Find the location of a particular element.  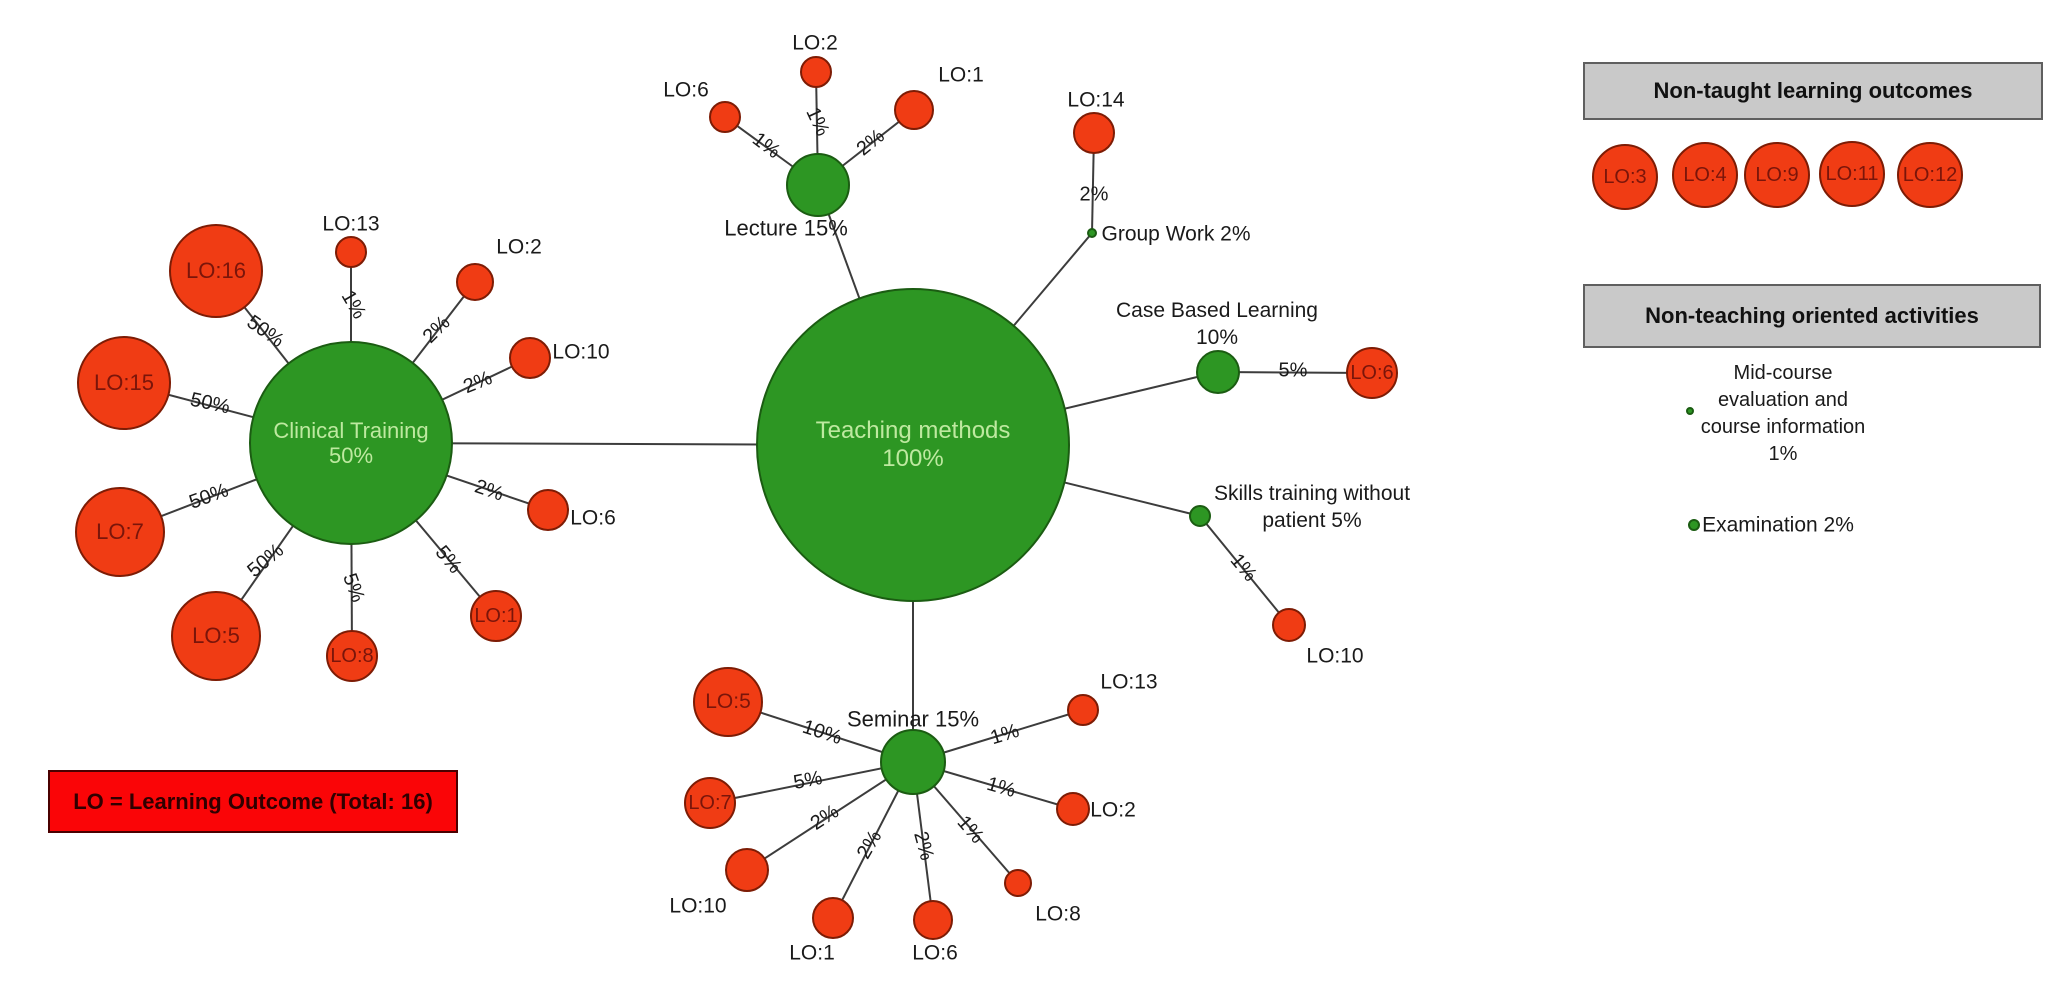

edge-label-cbl-cb6: 5% is located at coordinates (1293, 370).